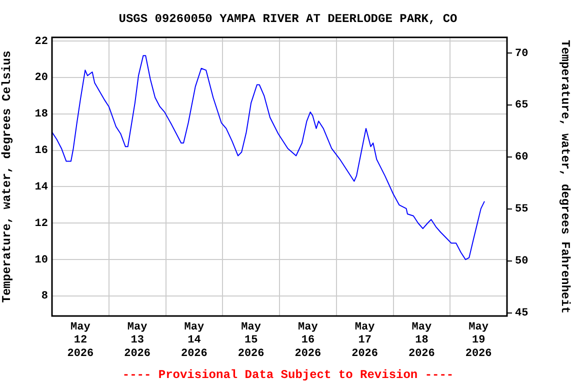  Describe the element at coordinates (521, 54) in the screenshot. I see `y2-tick-label: 70` at that location.